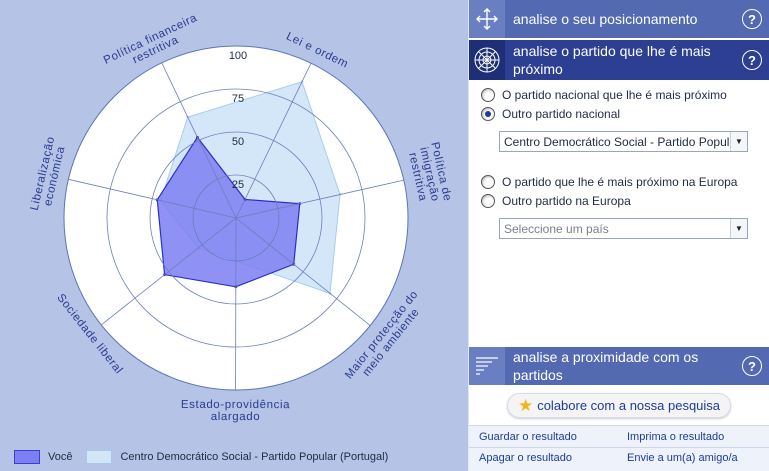 The height and width of the screenshot is (471, 769). I want to click on delete-result-link: Apagar o resultado, so click(525, 458).